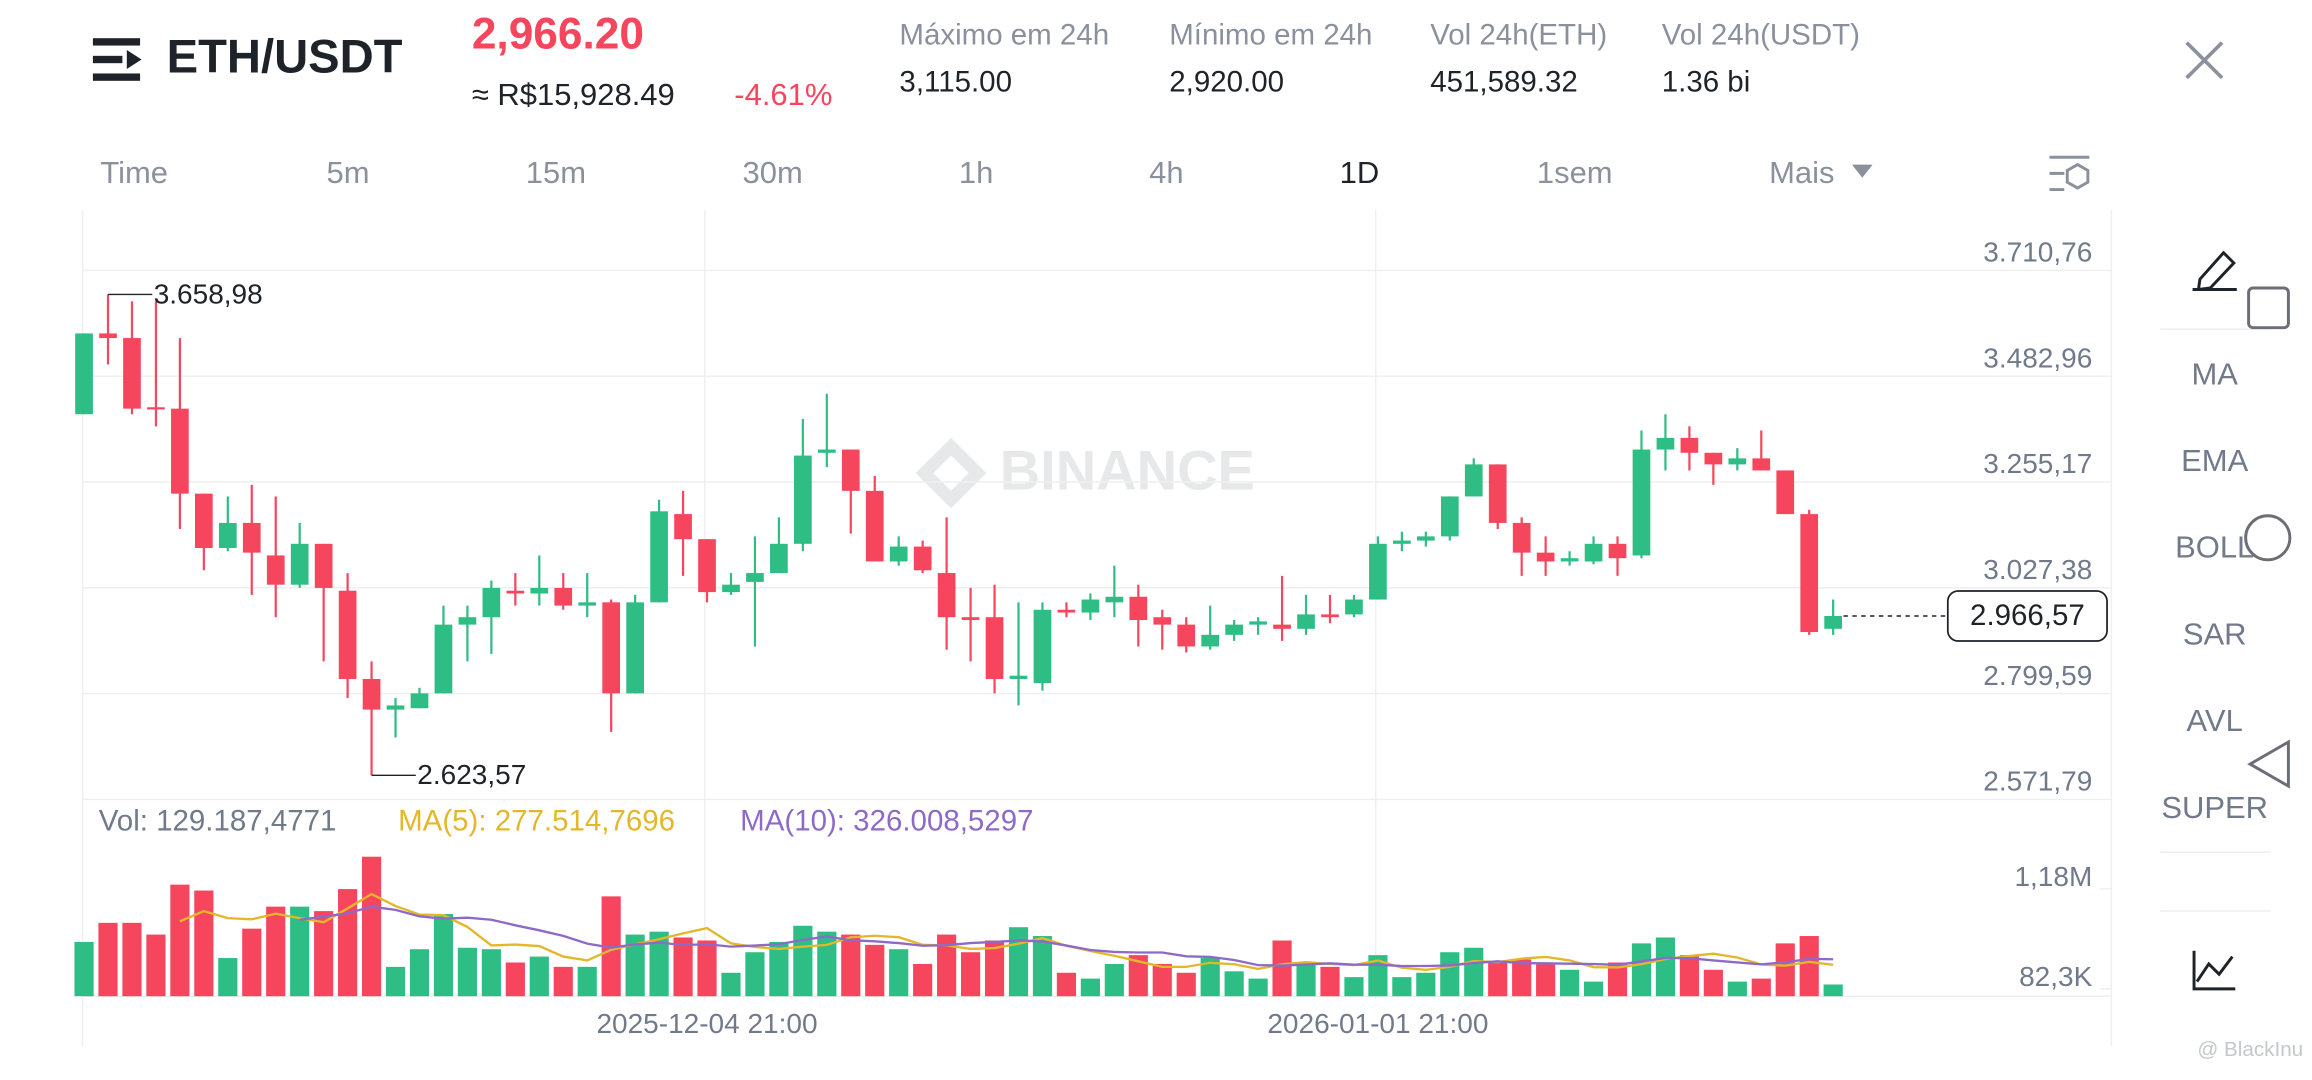  Describe the element at coordinates (2077, 176) in the screenshot. I see `settings-hex` at that location.